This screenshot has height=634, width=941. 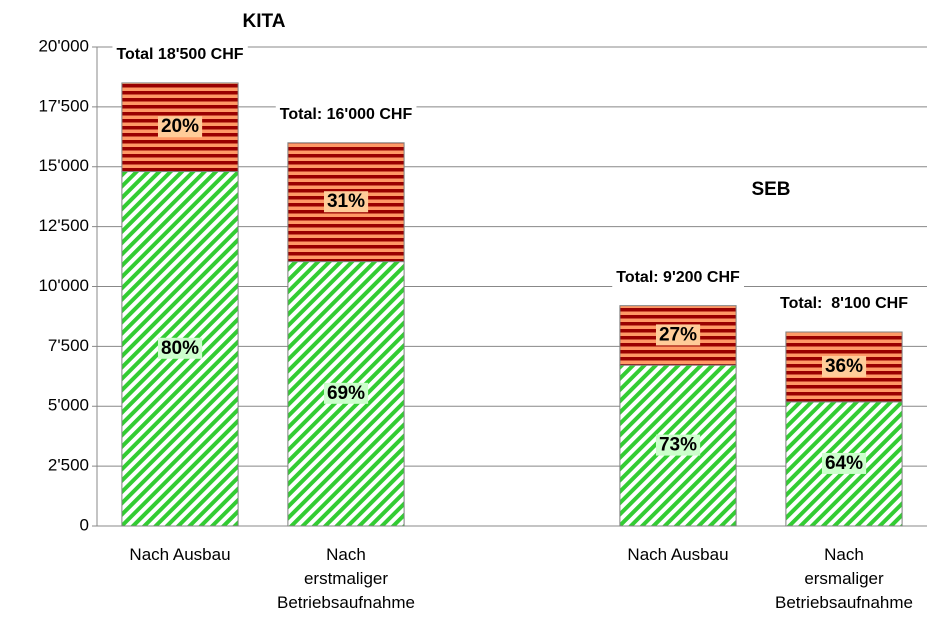 I want to click on y-tick-label: 12'500, so click(x=63, y=225).